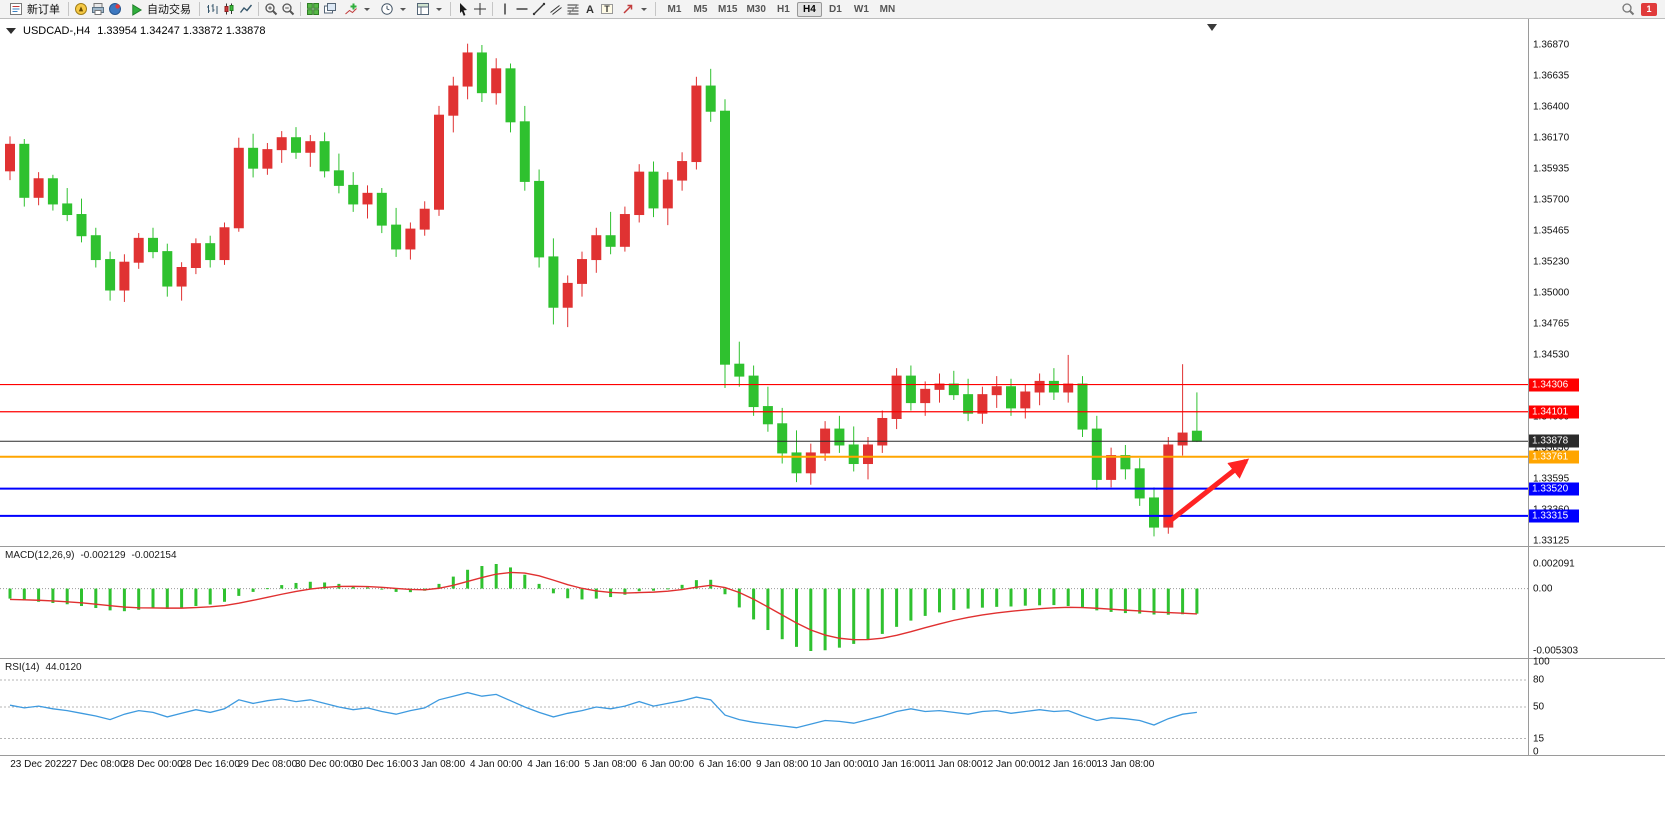 Image resolution: width=1665 pixels, height=828 pixels. What do you see at coordinates (835, 9) in the screenshot?
I see `timeframe-d1: D1` at bounding box center [835, 9].